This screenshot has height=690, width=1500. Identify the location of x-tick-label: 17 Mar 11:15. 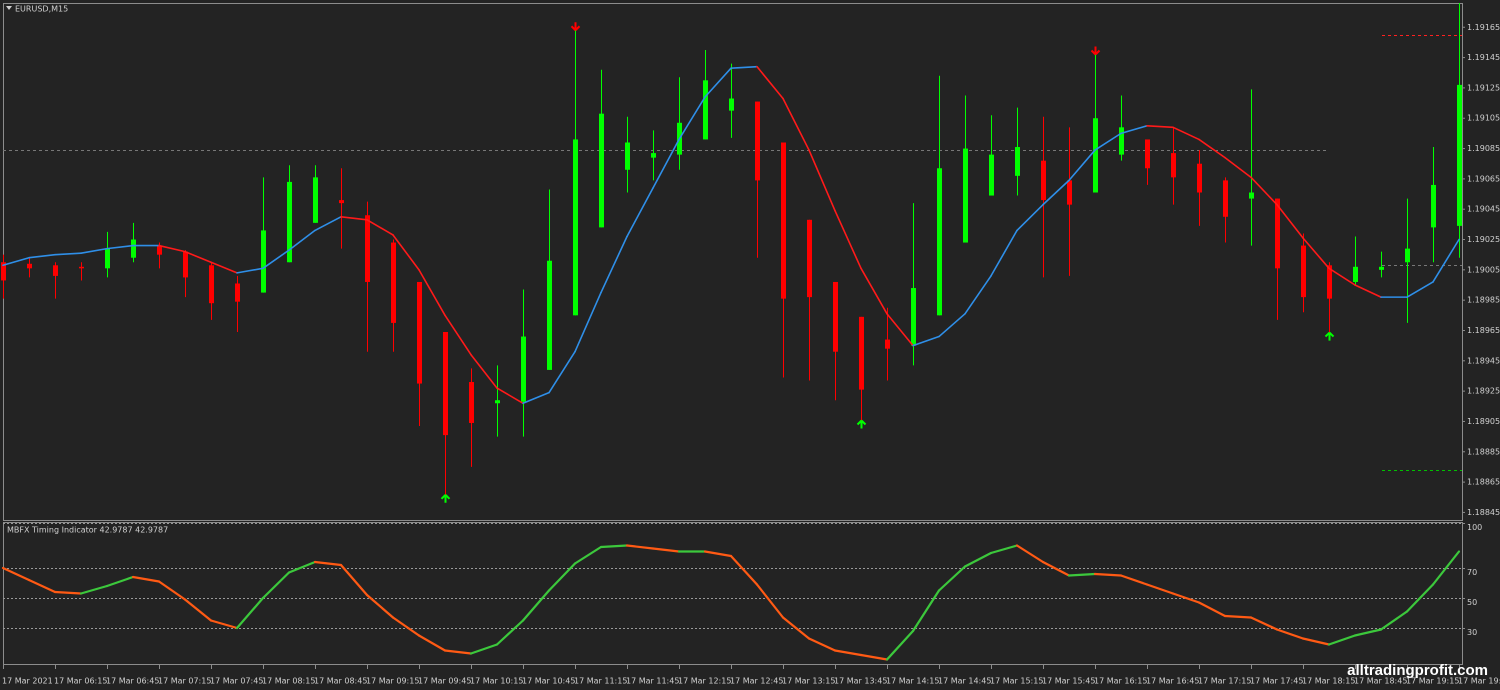
(600, 681).